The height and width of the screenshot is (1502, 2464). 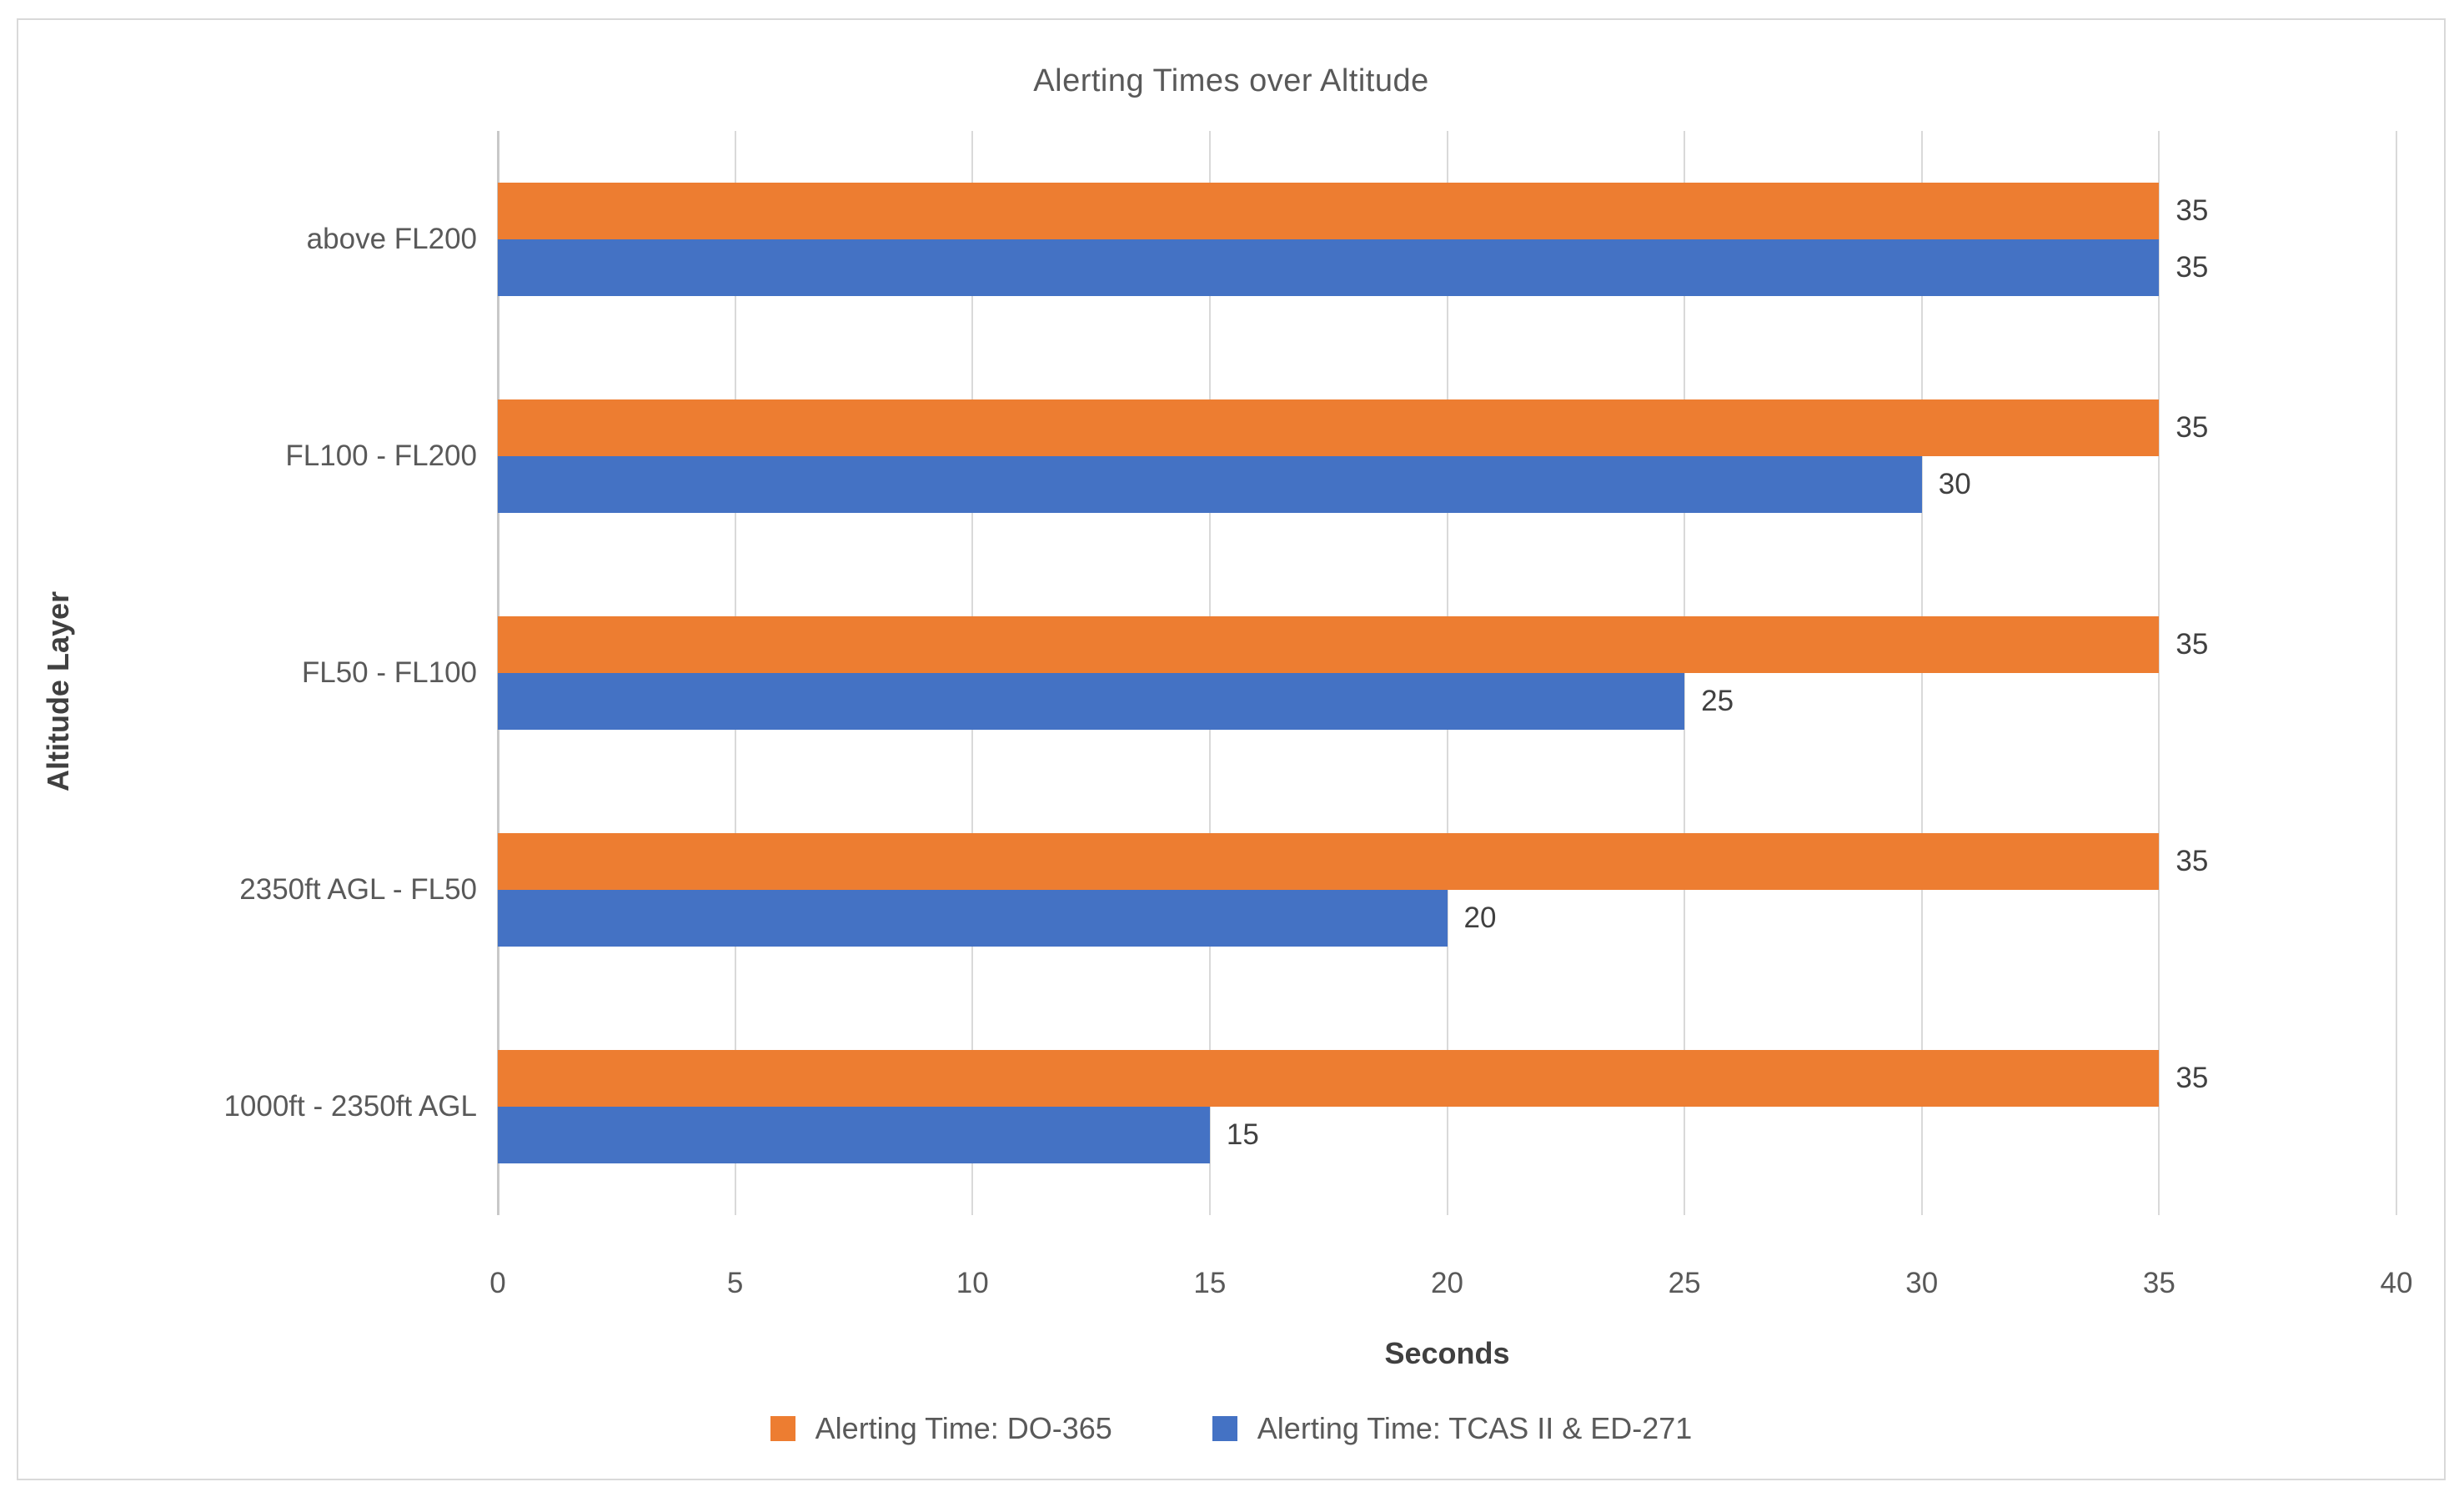 I want to click on bar-group-1: 35 30, so click(x=1447, y=457).